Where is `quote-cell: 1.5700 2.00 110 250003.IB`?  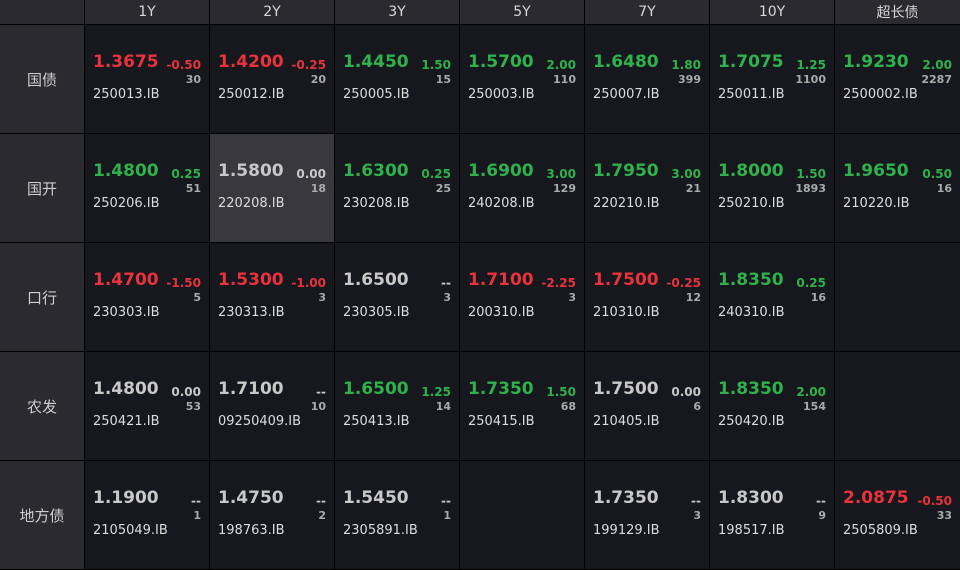
quote-cell: 1.5700 2.00 110 250003.IB is located at coordinates (522, 79).